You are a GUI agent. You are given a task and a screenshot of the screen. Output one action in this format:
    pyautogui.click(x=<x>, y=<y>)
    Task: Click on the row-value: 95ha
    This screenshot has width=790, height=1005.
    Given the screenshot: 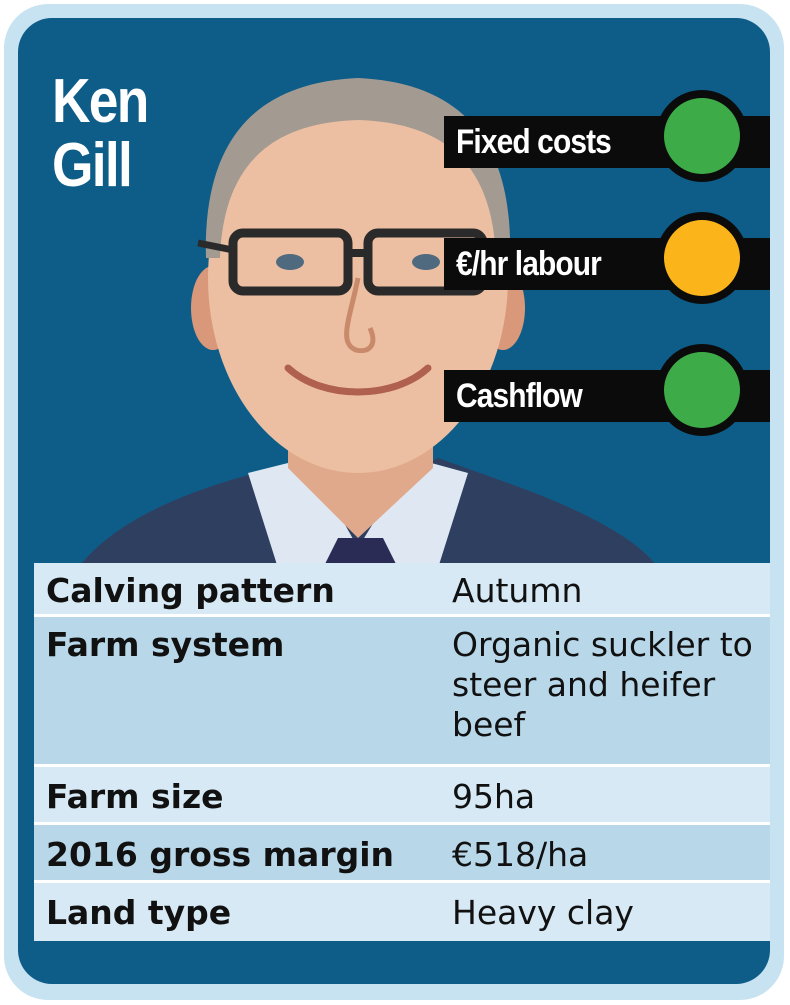 What is the action you would take?
    pyautogui.click(x=494, y=796)
    